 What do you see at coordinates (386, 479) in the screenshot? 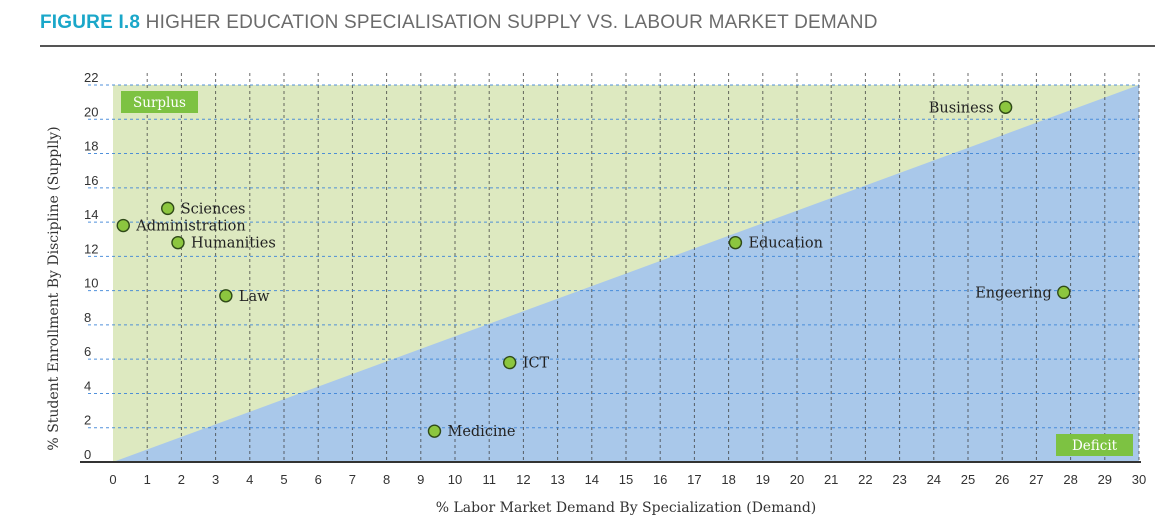
I see `x-tick-label: 8` at bounding box center [386, 479].